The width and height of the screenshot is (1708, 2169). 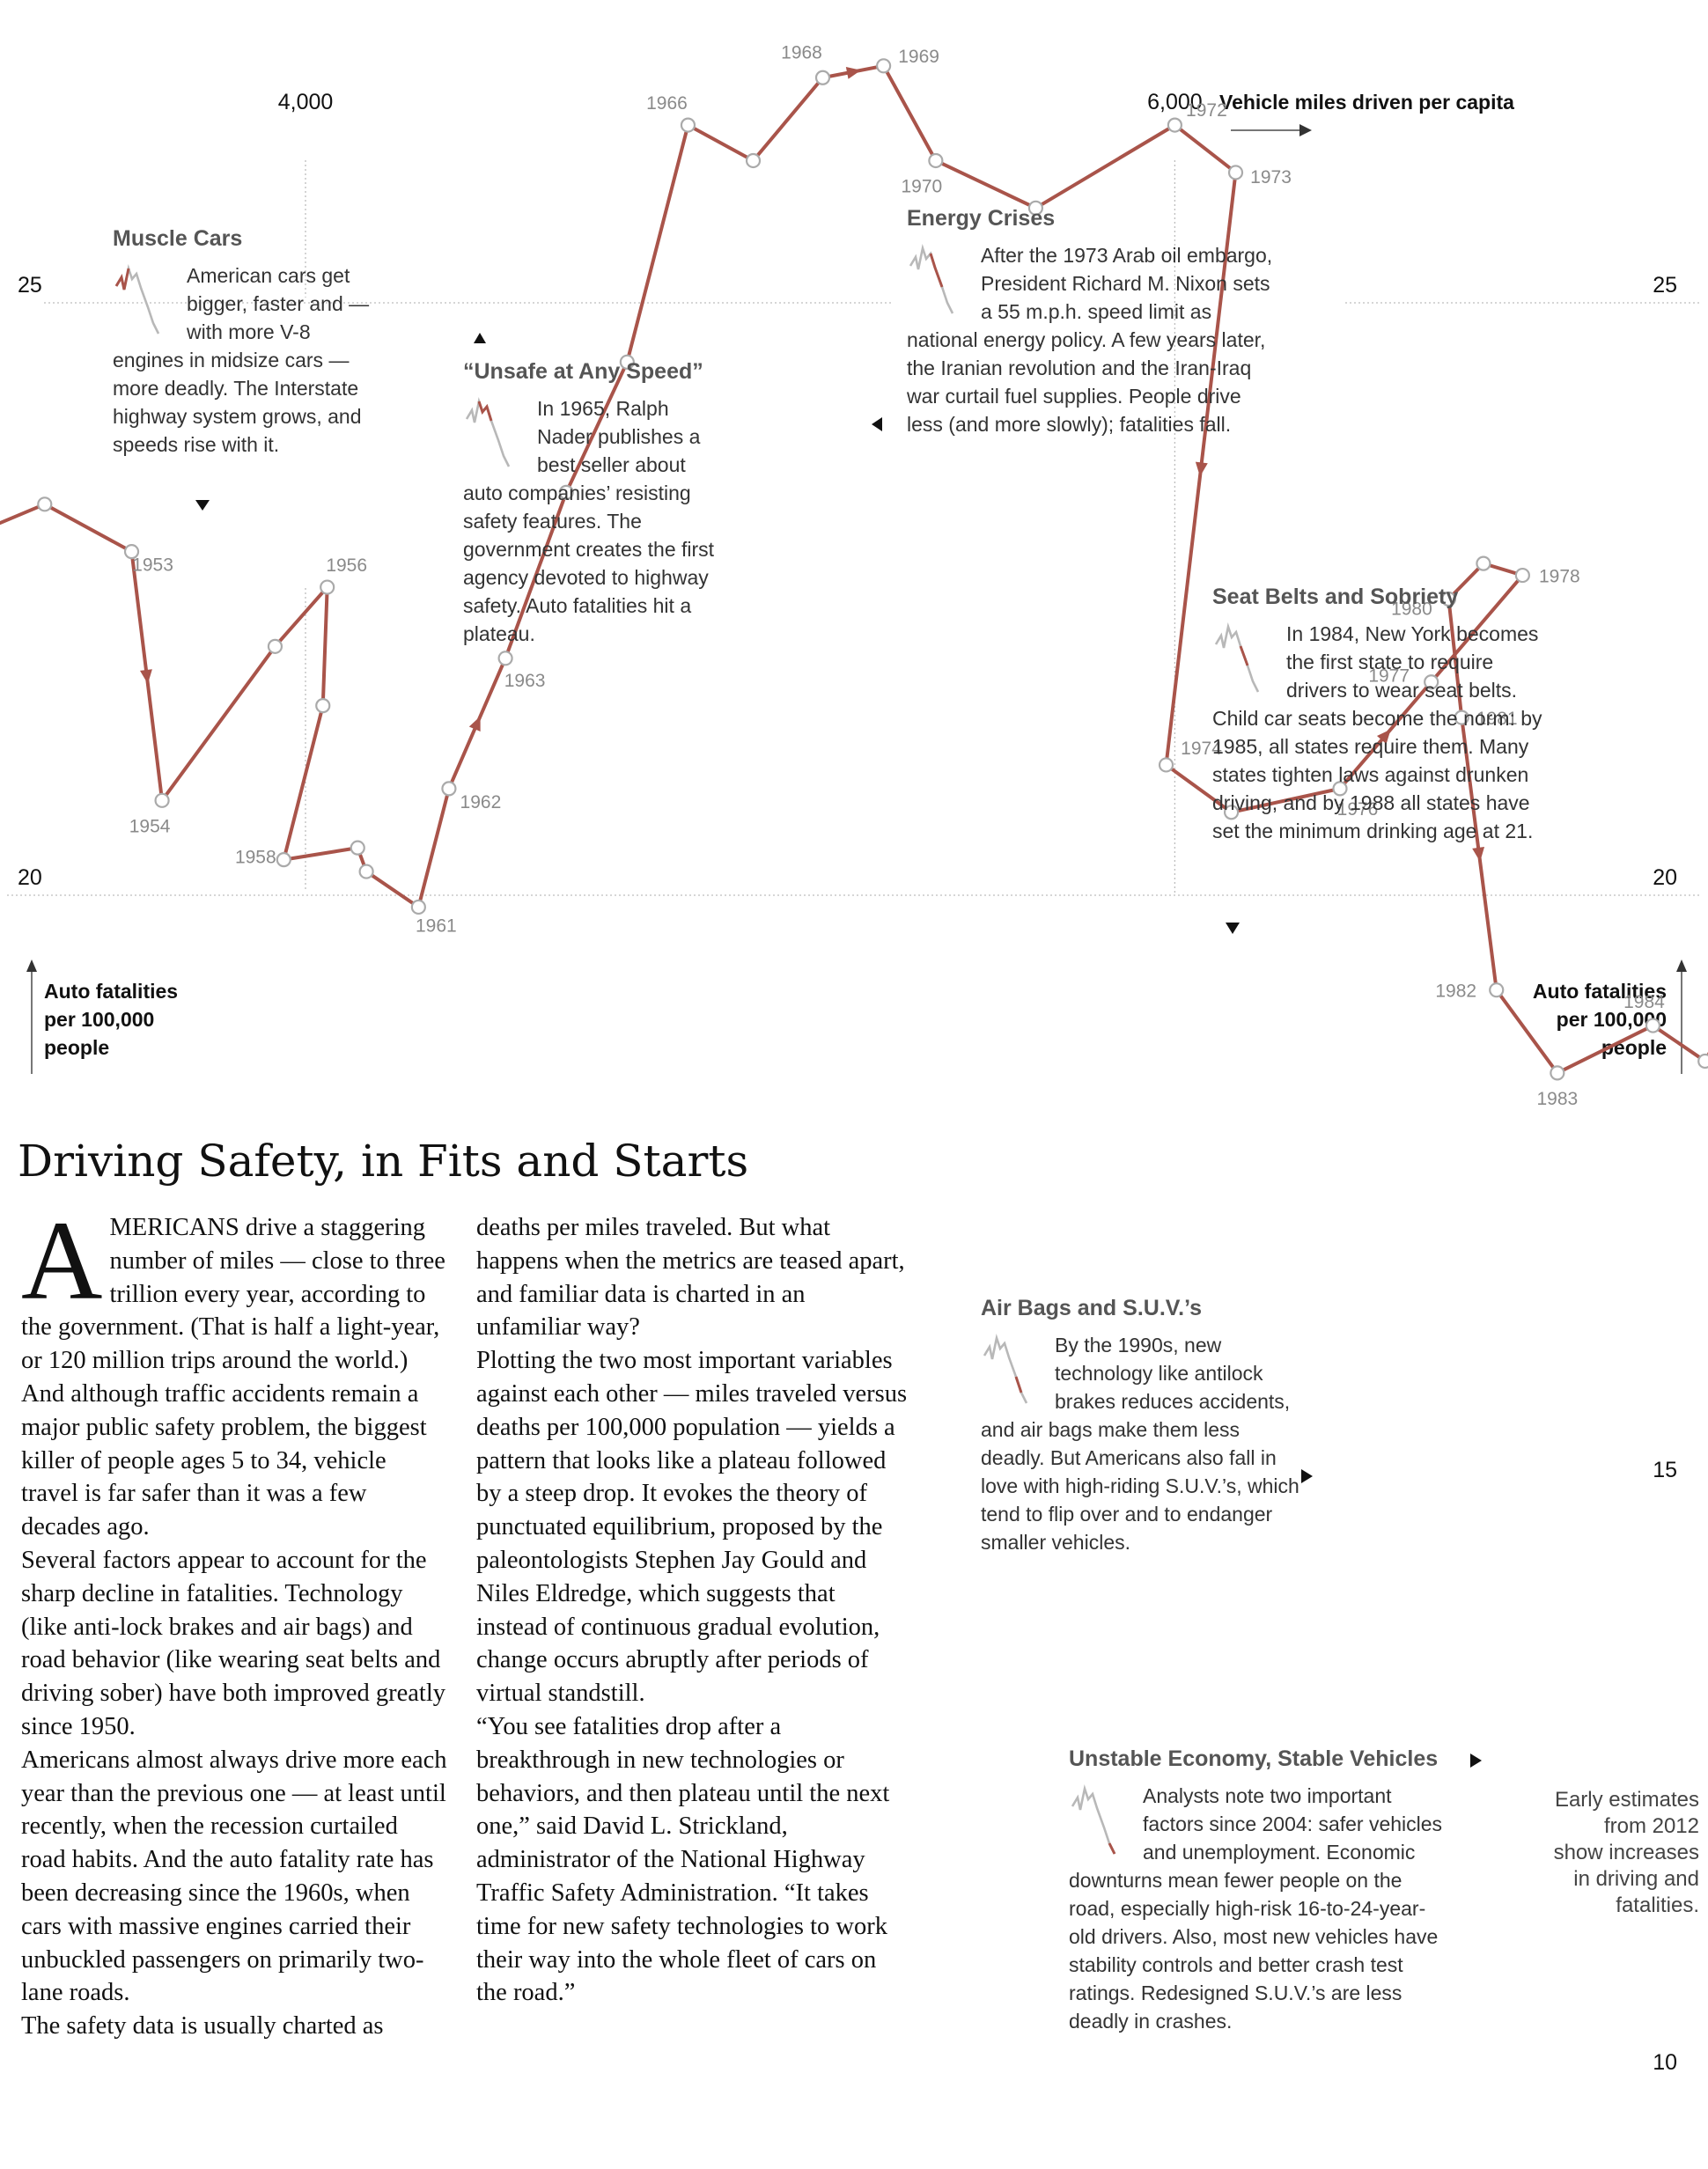 I want to click on annotation-heading: “Unsafe at Any Speed”, so click(x=583, y=371).